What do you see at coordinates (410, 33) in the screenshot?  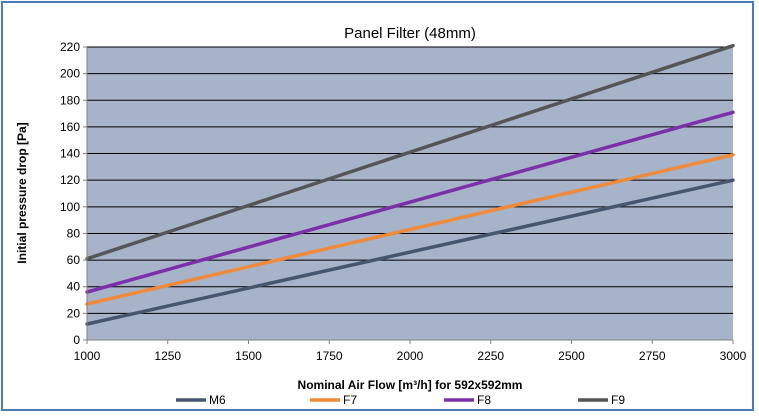 I see `chart-title: Panel Filter (48mm)` at bounding box center [410, 33].